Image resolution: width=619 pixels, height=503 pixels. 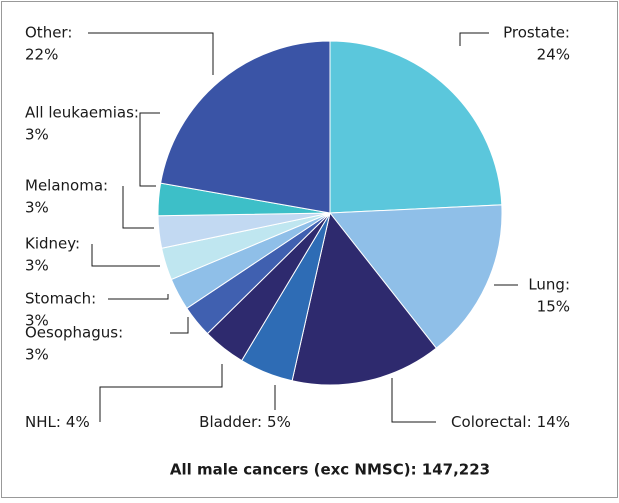 What do you see at coordinates (549, 285) in the screenshot?
I see `category-label: Lung:` at bounding box center [549, 285].